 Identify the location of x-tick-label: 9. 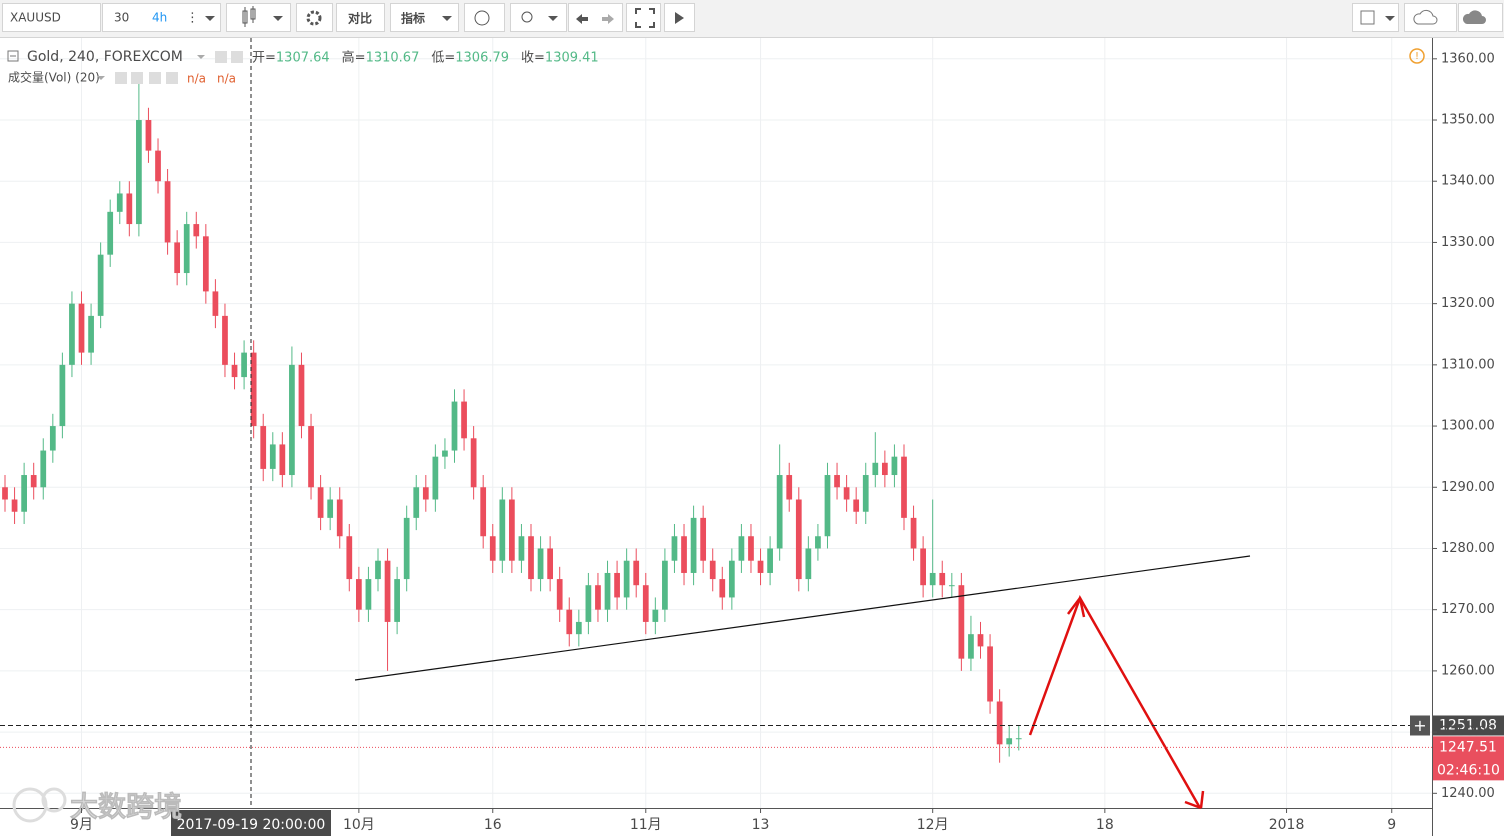
(1391, 825).